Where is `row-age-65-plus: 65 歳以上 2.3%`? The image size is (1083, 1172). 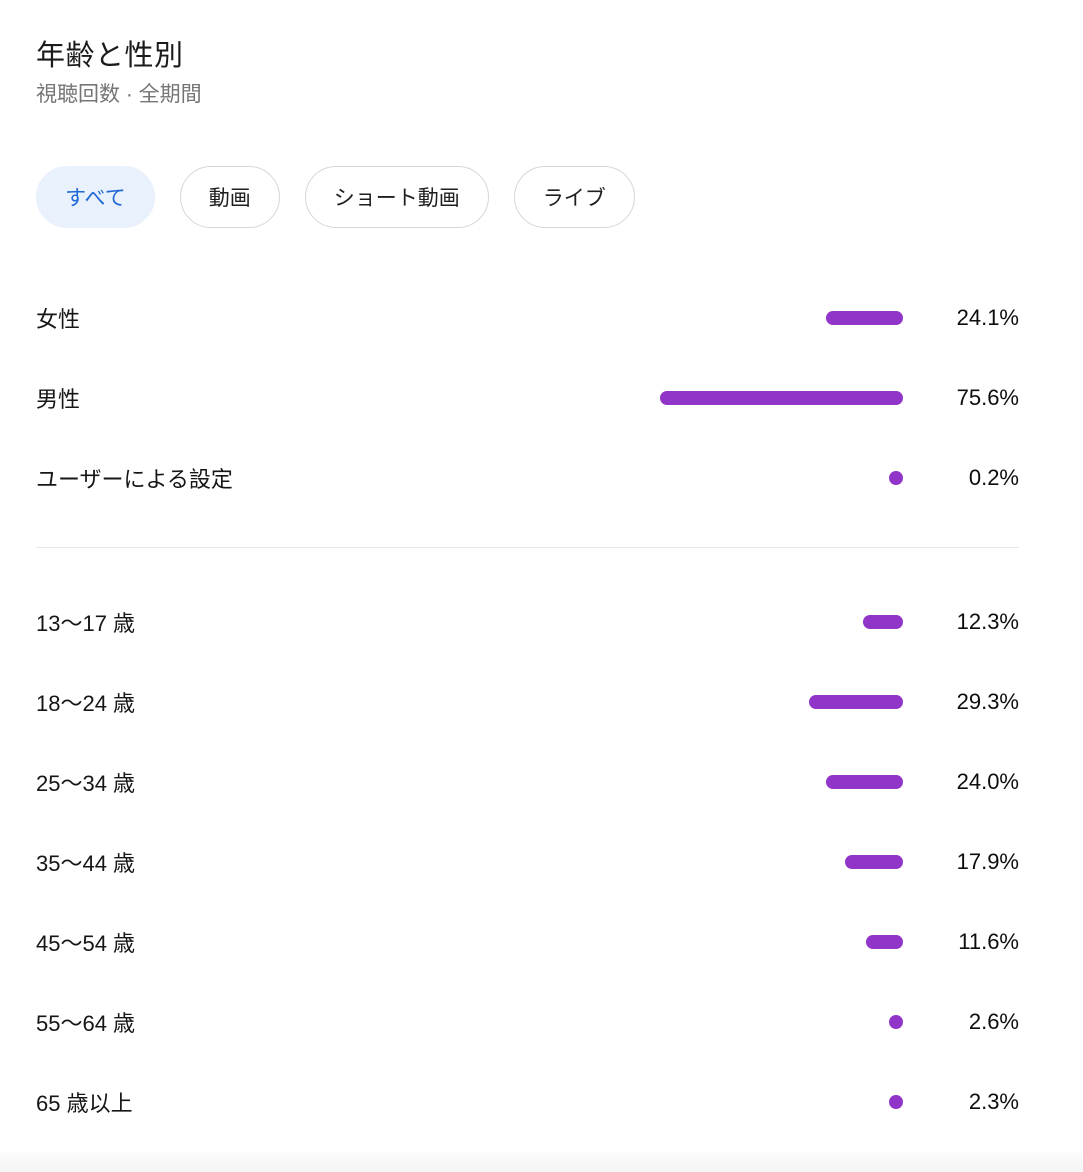 row-age-65-plus: 65 歳以上 2.3% is located at coordinates (527, 1102).